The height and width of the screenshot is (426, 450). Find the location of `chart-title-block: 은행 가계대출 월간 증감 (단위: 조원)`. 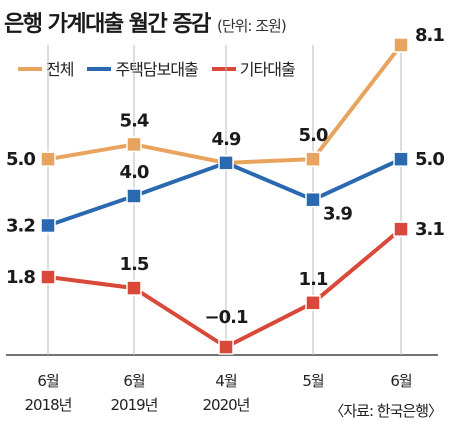

chart-title-block: 은행 가계대출 월간 증감 (단위: 조원) is located at coordinates (227, 21).